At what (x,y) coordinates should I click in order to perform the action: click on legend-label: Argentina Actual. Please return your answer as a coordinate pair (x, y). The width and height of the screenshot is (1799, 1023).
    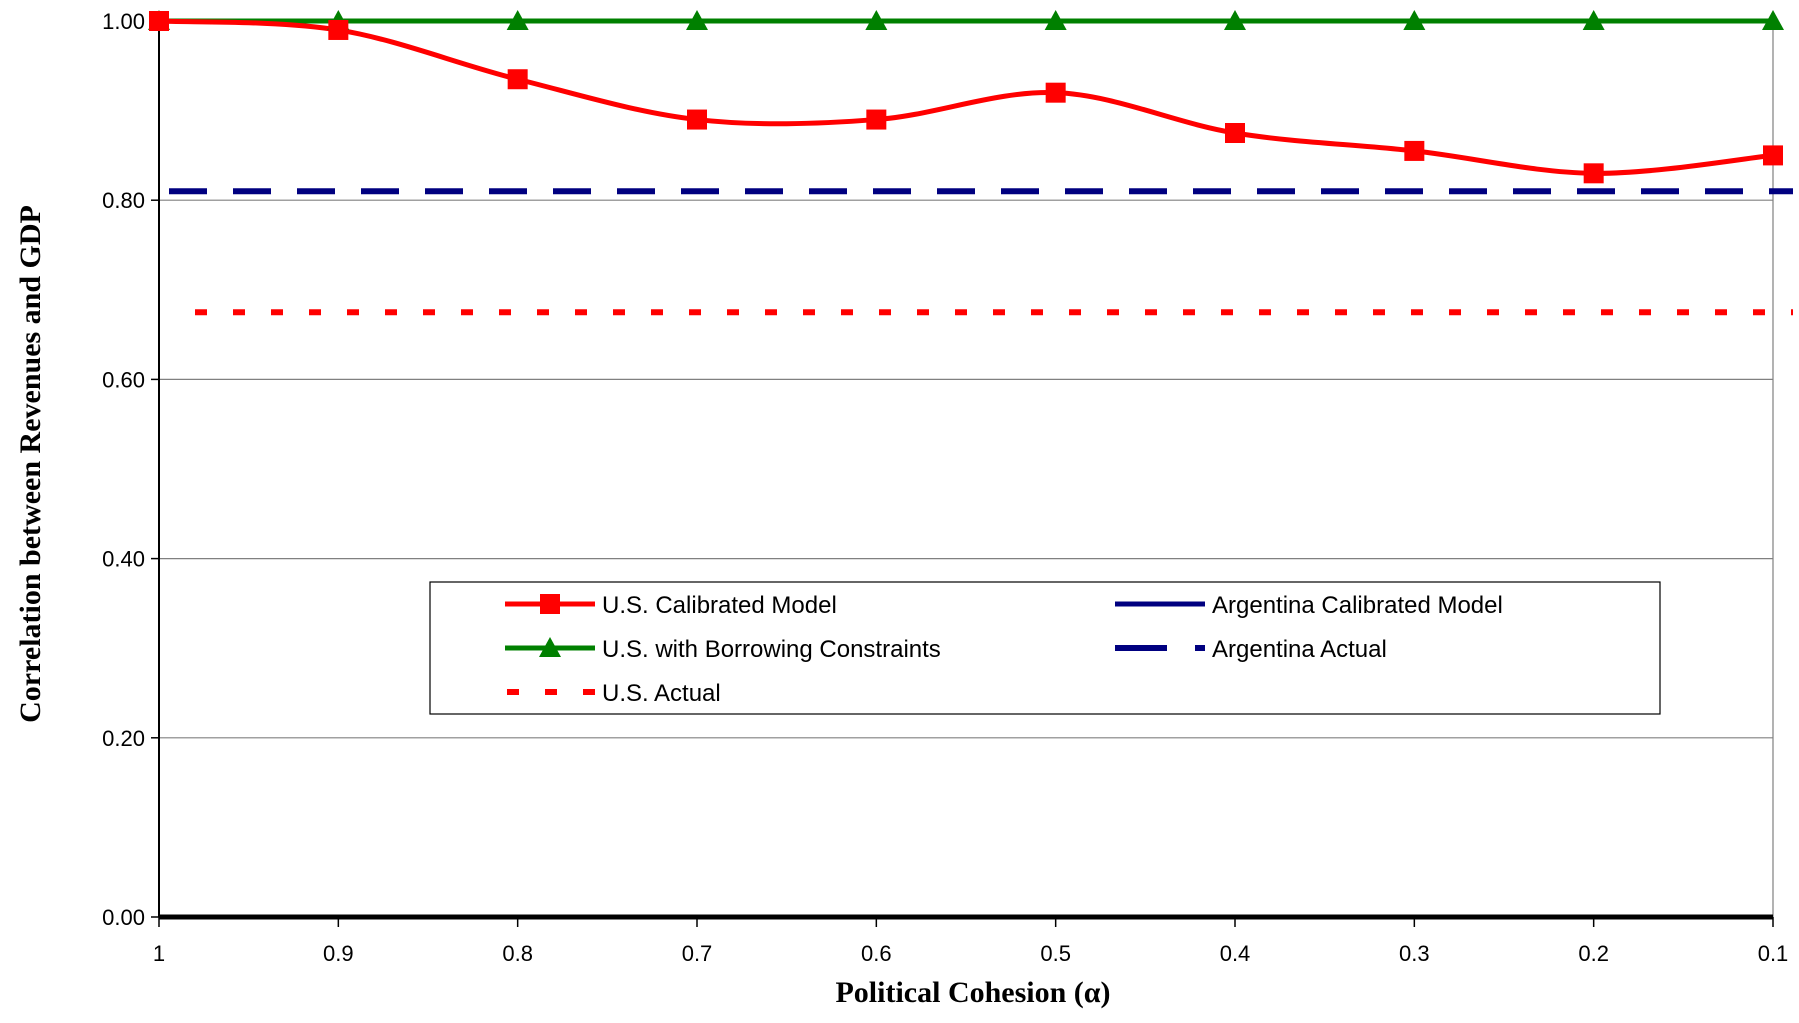
    Looking at the image, I should click on (1299, 649).